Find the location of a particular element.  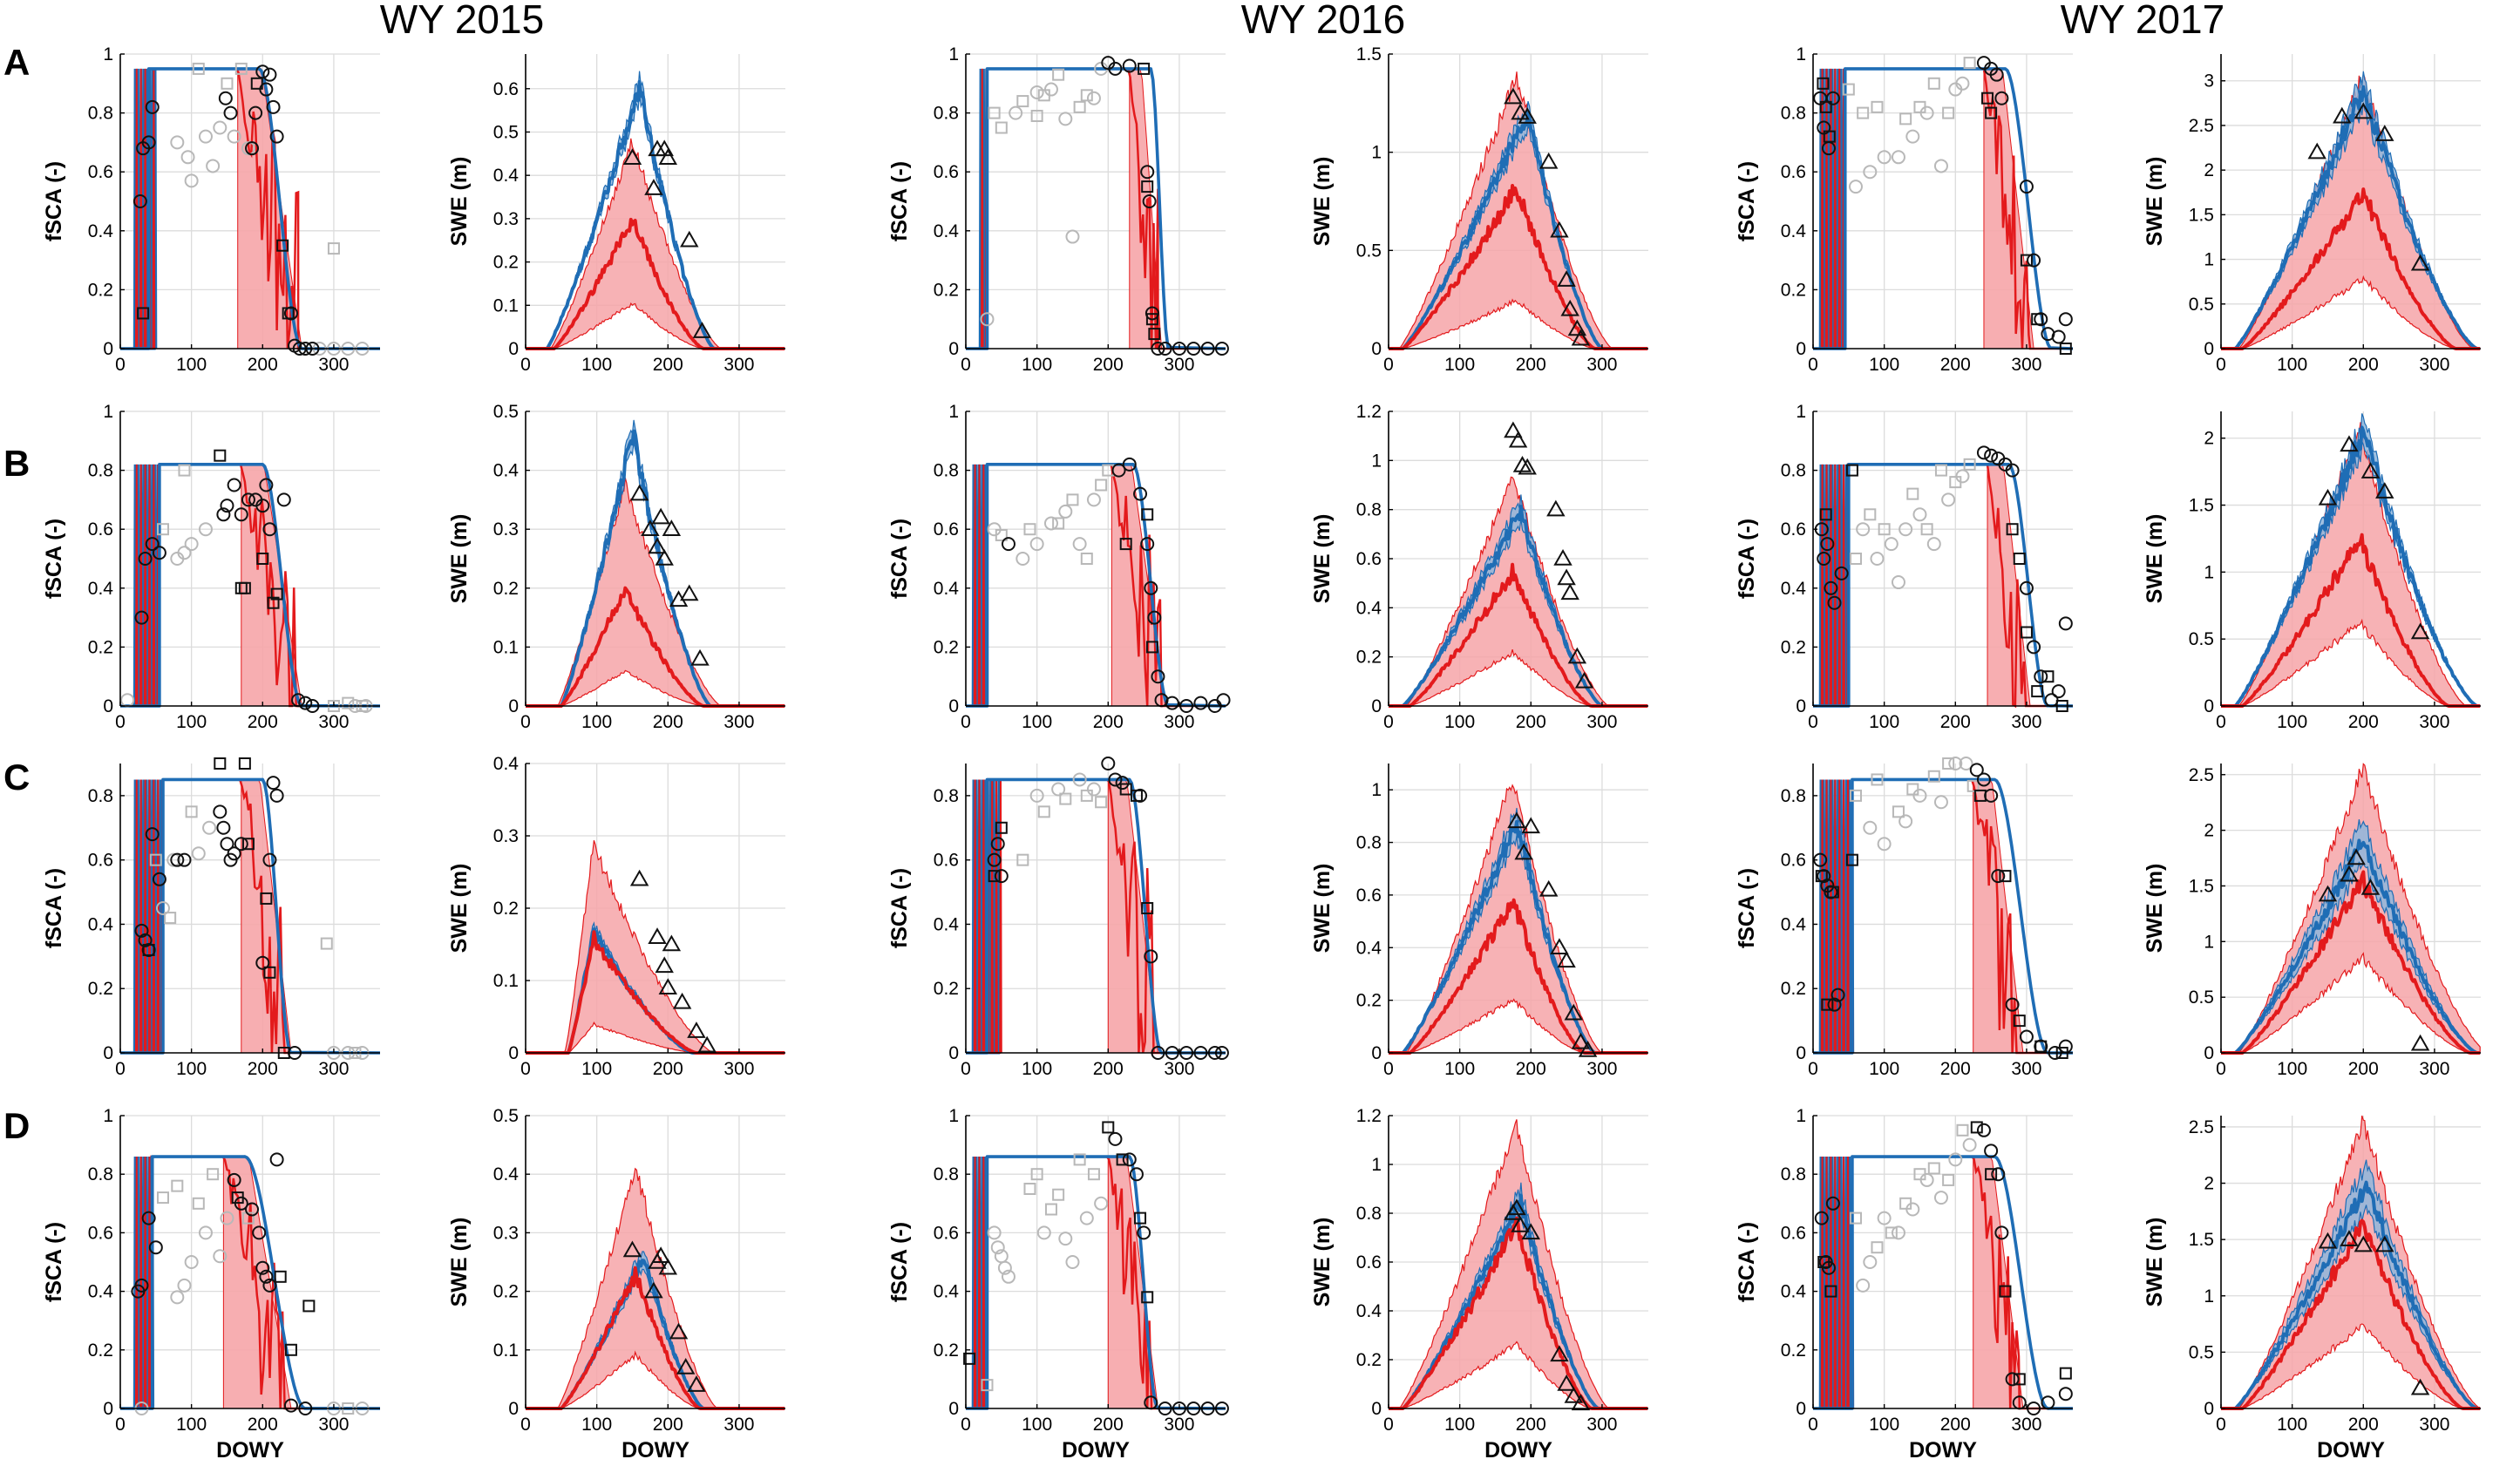

panel-d-2016-fsca: 0 100 200 300 0 0.2 0.4 0.6 0.8 1 fSCA (-) DOWY is located at coordinates (1058, 1284).